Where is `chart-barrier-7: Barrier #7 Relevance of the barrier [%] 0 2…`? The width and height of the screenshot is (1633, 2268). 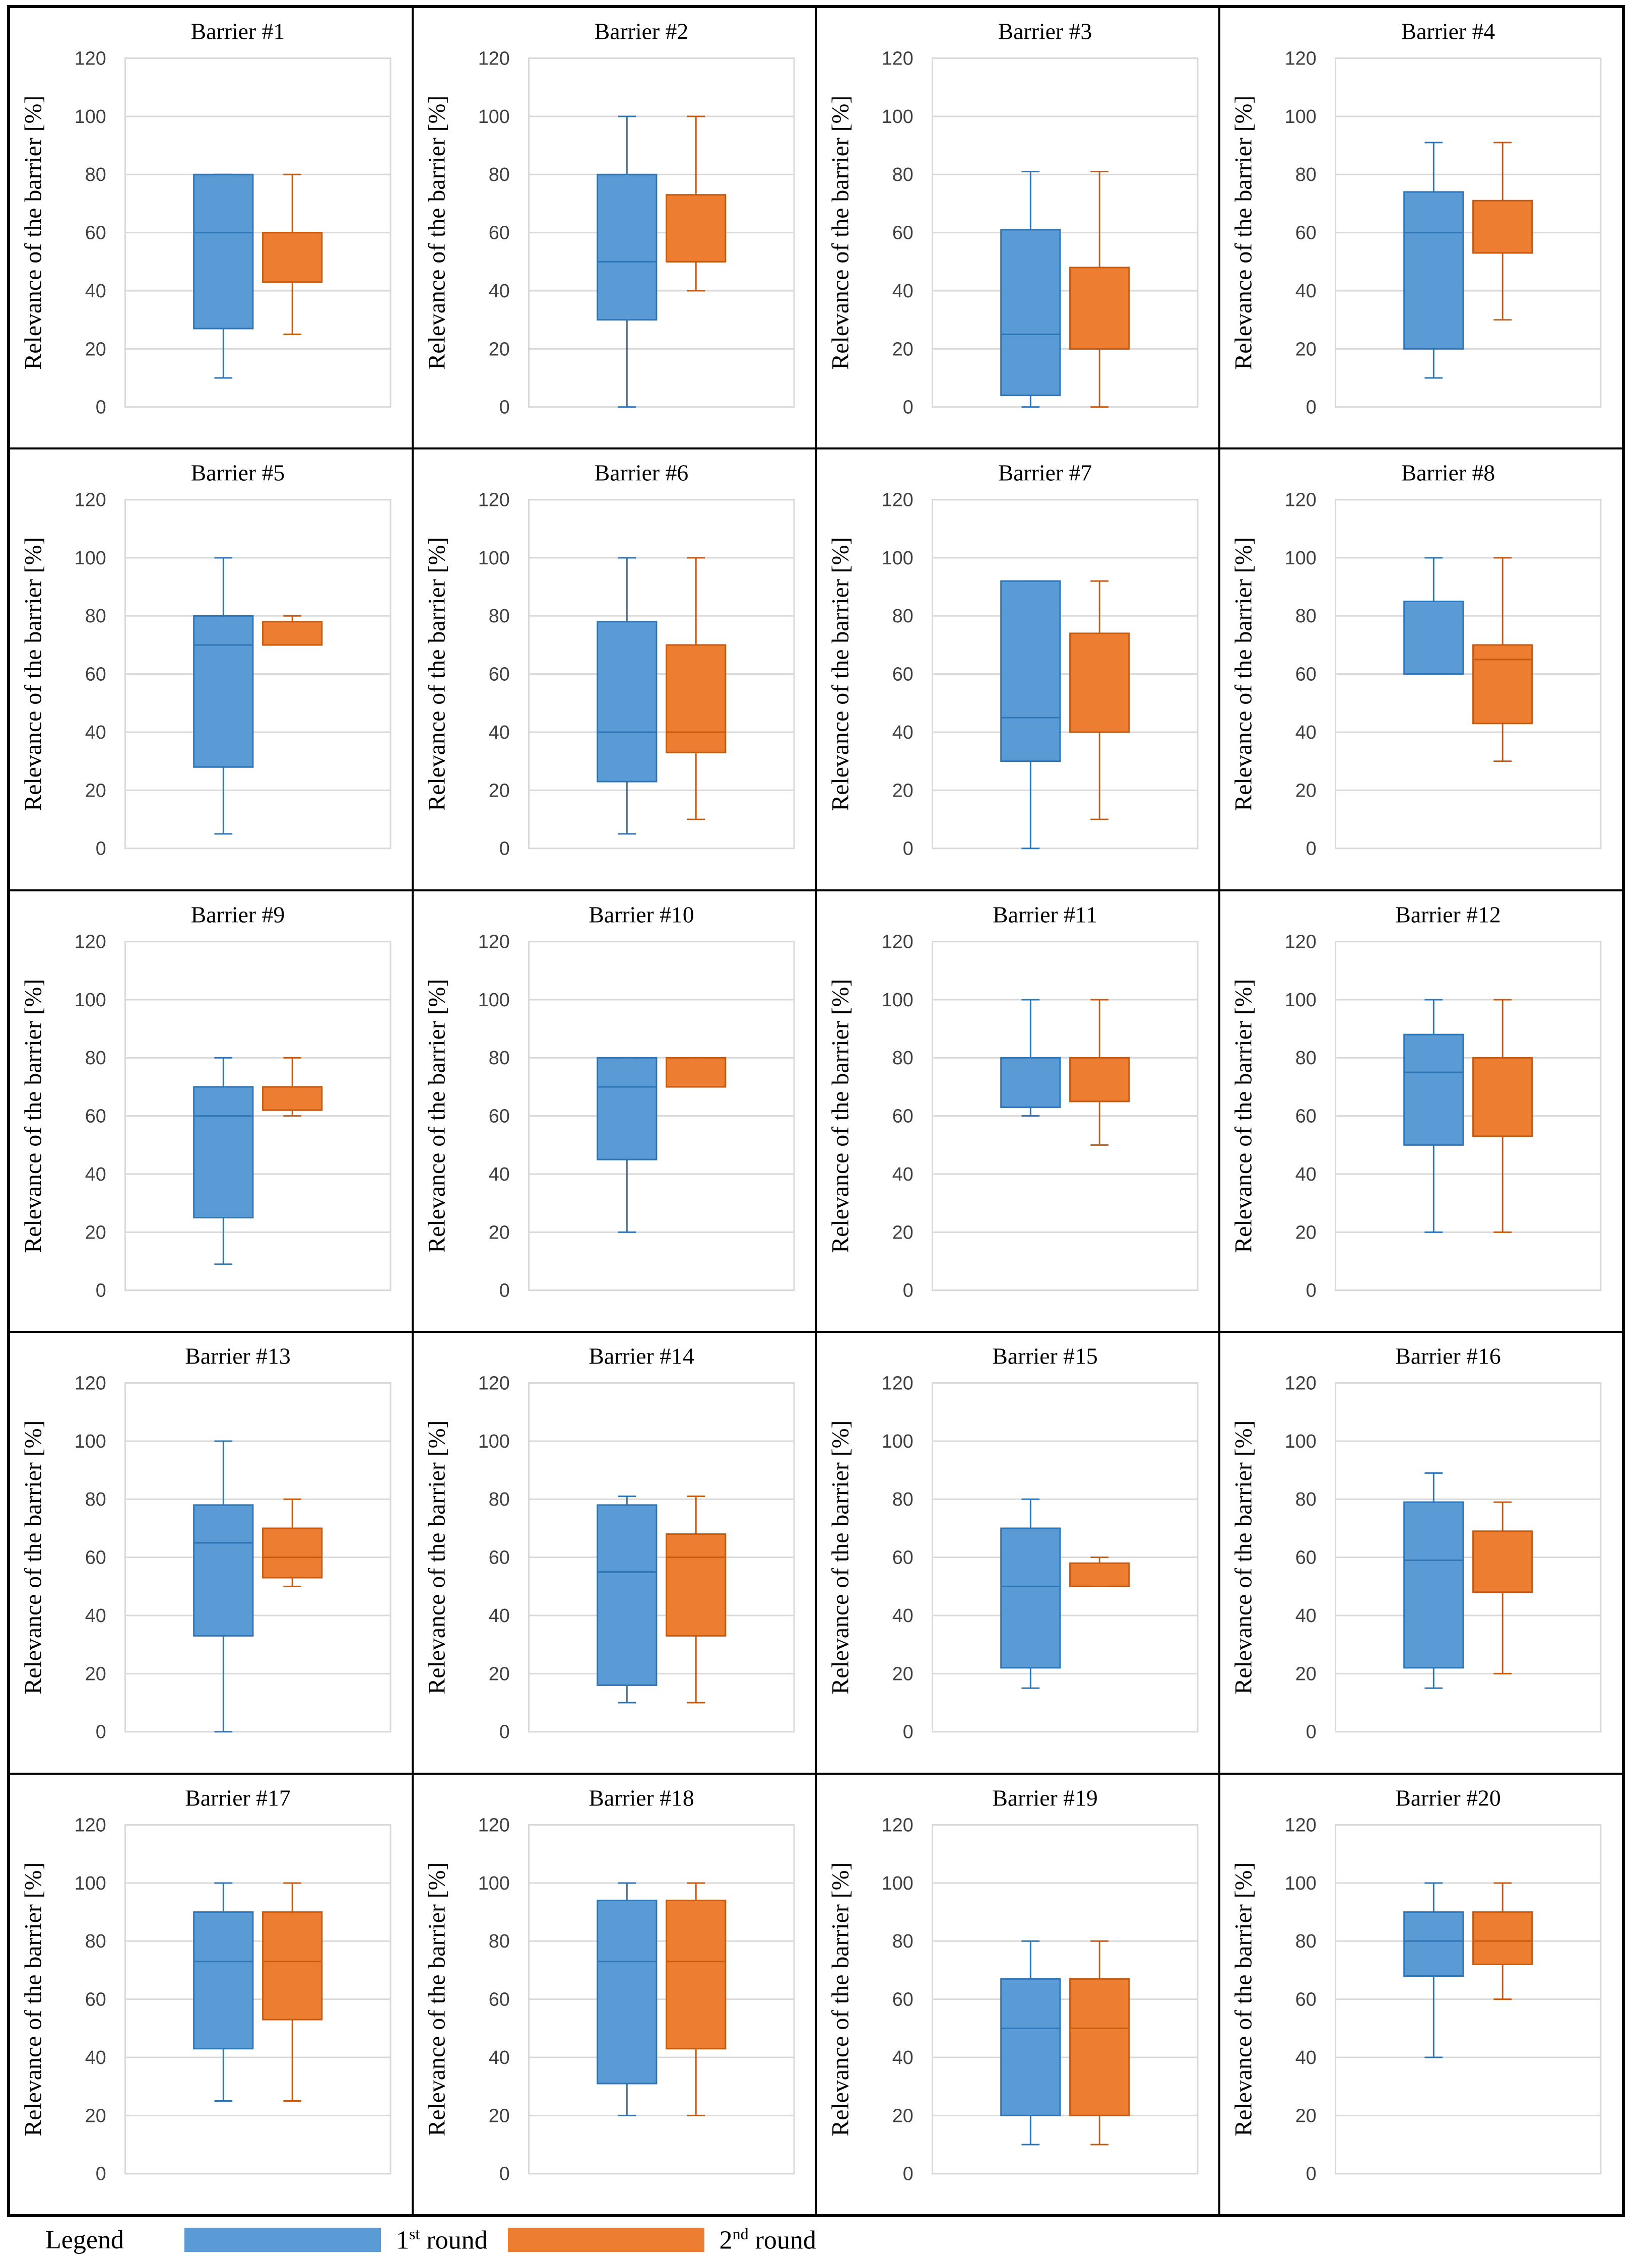
chart-barrier-7: Barrier #7 Relevance of the barrier [%] 0 2… is located at coordinates (1018, 669).